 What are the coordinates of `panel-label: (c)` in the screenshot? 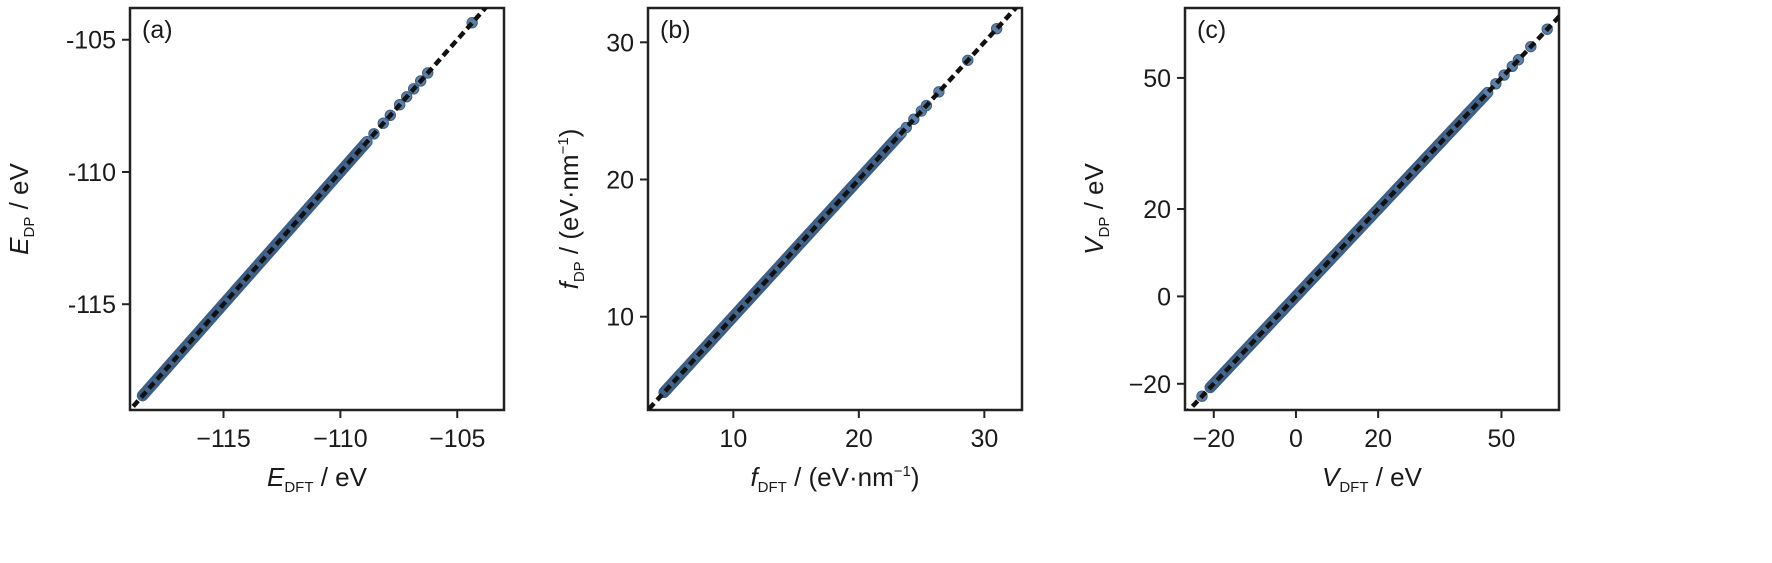 It's located at (1211, 30).